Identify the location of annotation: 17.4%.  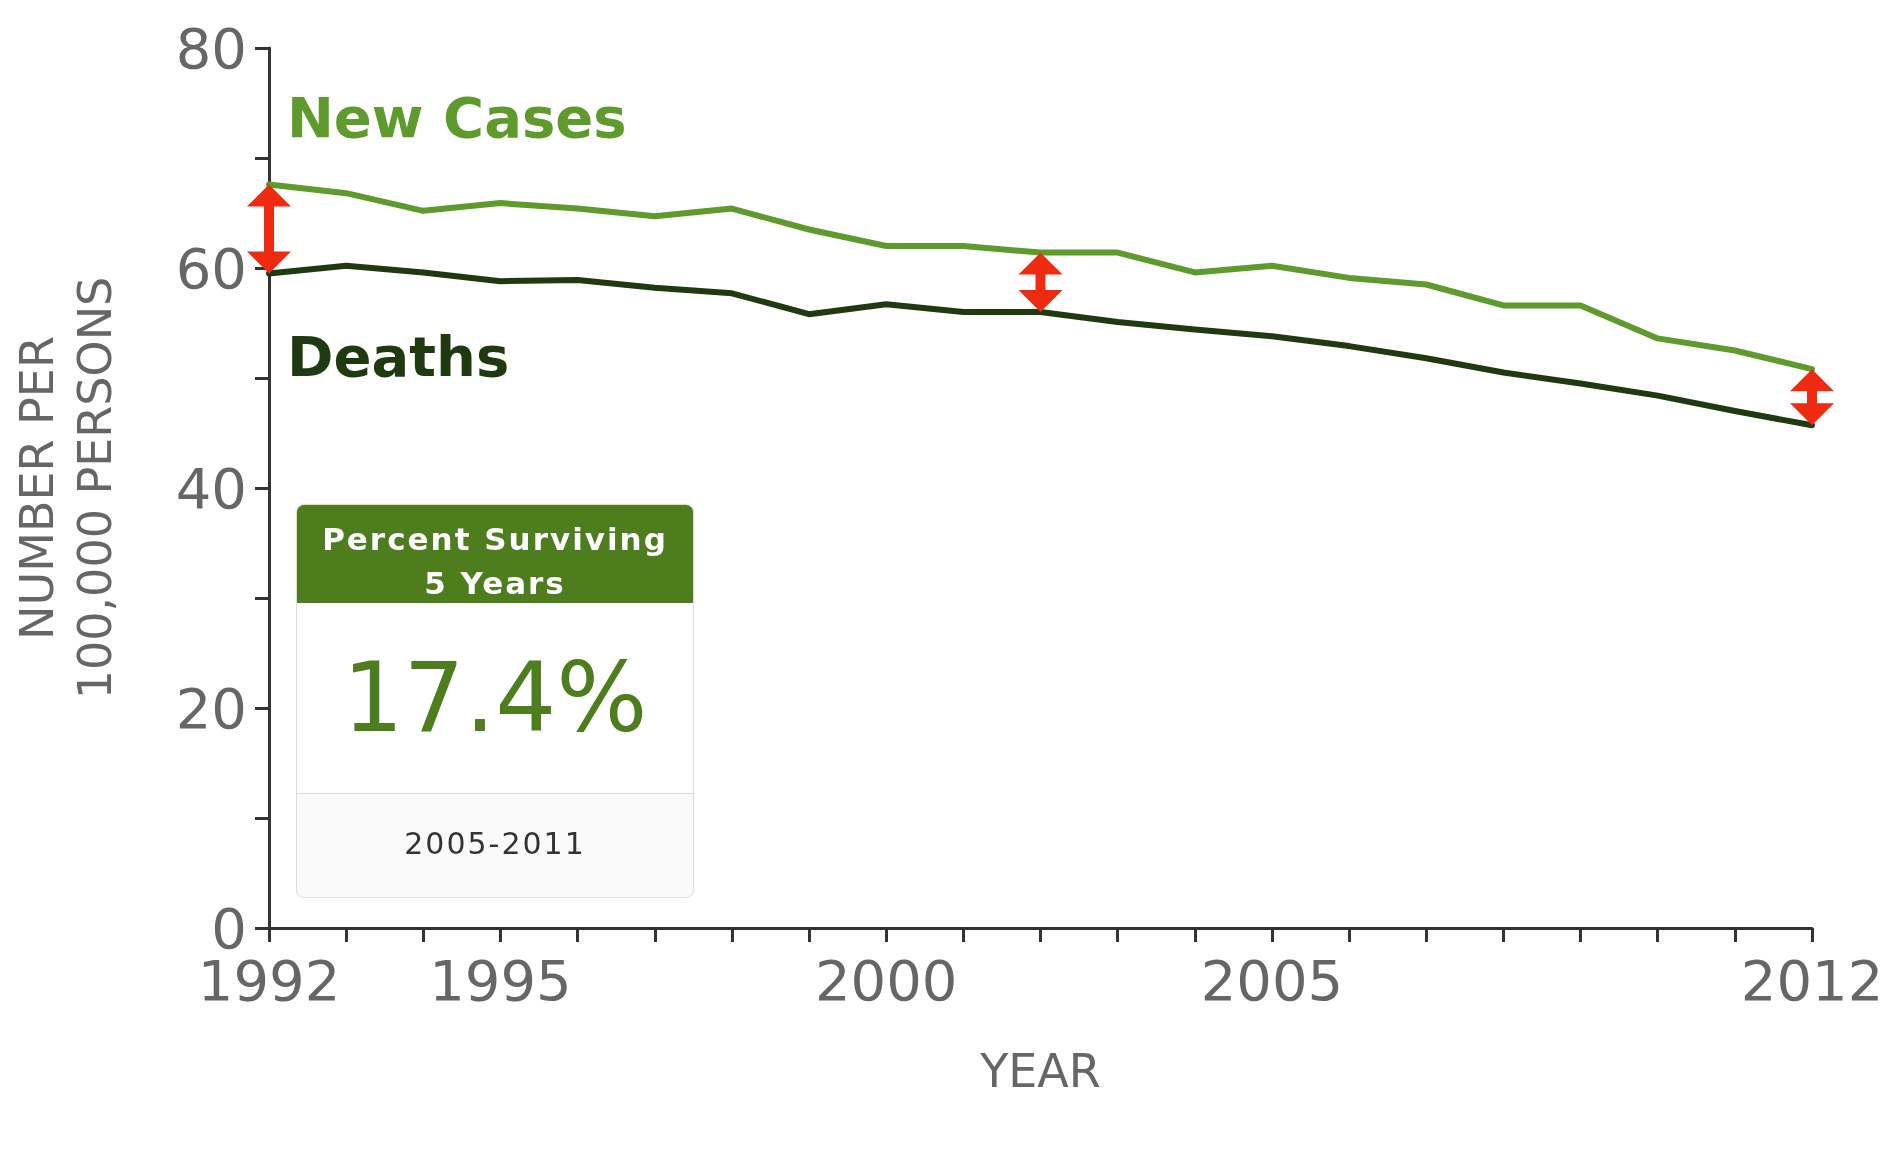
(495, 698).